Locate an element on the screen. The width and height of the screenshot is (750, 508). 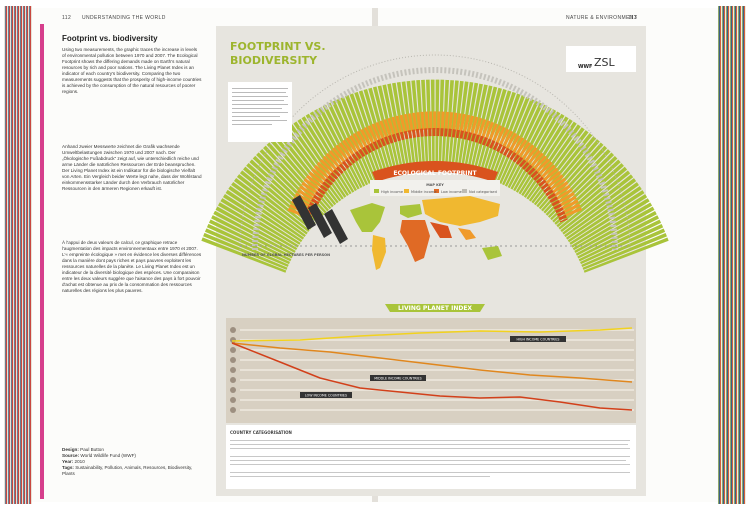
fan-orange is located at coordinates (435, 164).